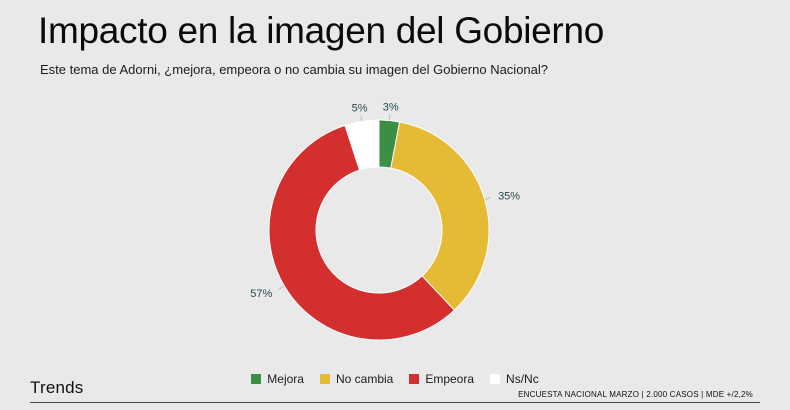 Image resolution: width=790 pixels, height=410 pixels. Describe the element at coordinates (364, 379) in the screenshot. I see `legend-label: No cambia` at that location.